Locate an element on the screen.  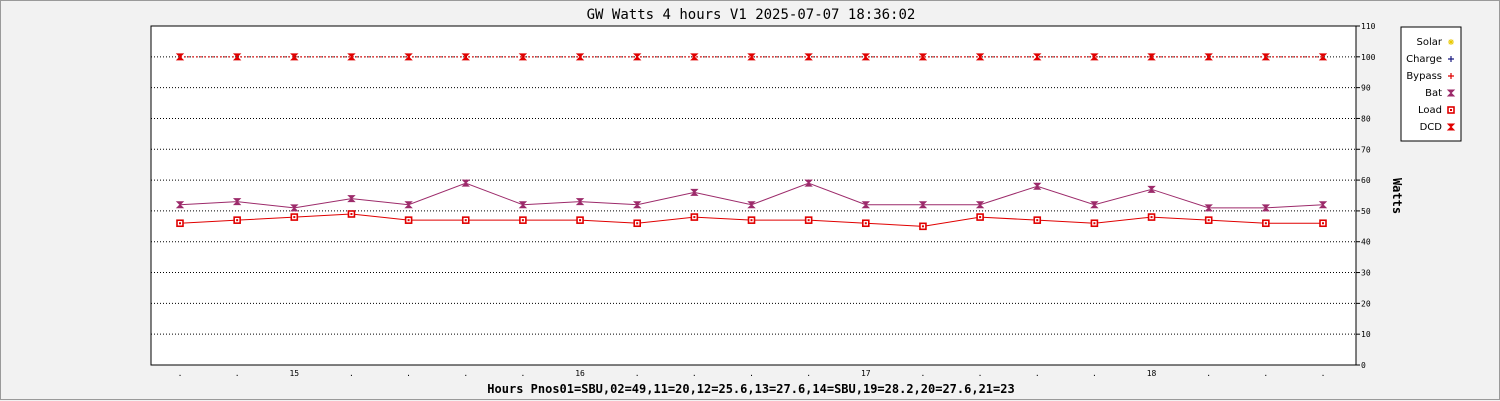
legend-marker-bypass is located at coordinates (1451, 76).